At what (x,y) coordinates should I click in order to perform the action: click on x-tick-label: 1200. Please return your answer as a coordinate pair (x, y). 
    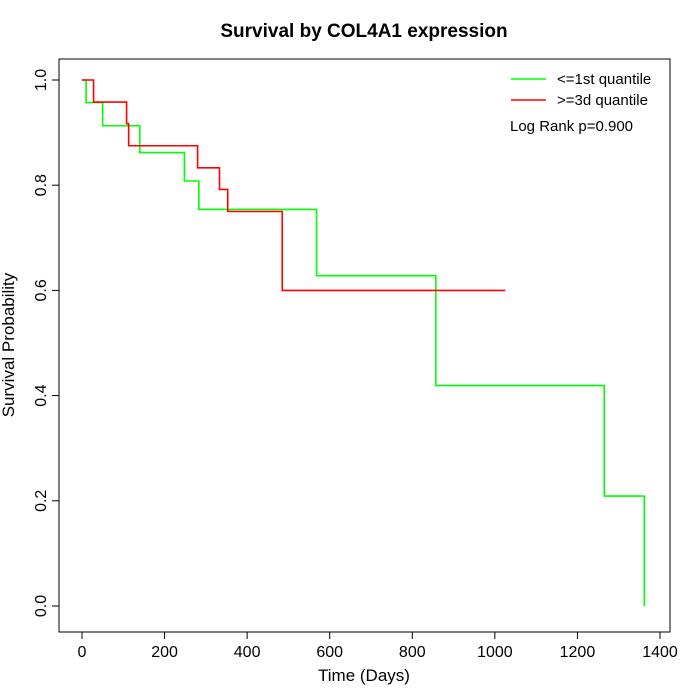
    Looking at the image, I should click on (578, 652).